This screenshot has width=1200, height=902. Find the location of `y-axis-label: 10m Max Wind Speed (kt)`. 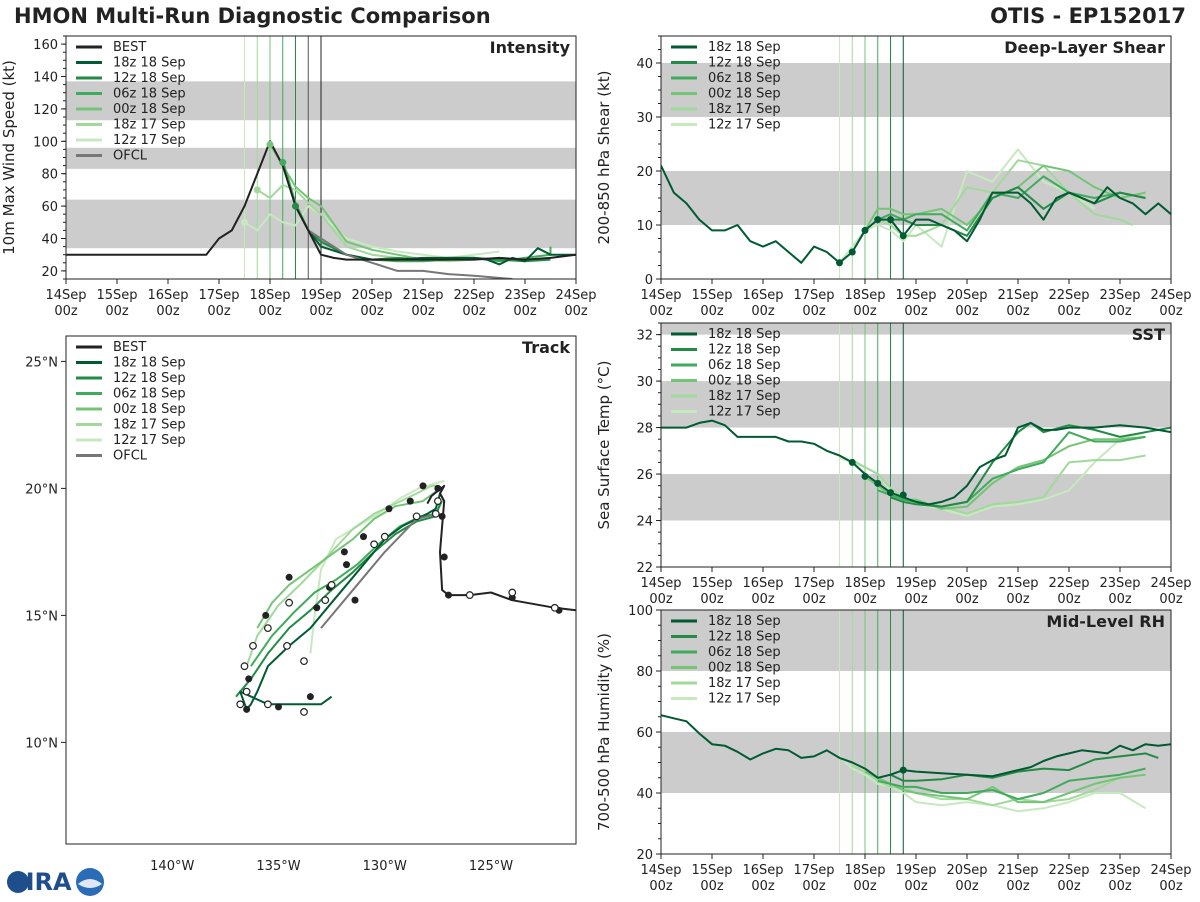

y-axis-label: 10m Max Wind Speed (kt) is located at coordinates (9, 157).